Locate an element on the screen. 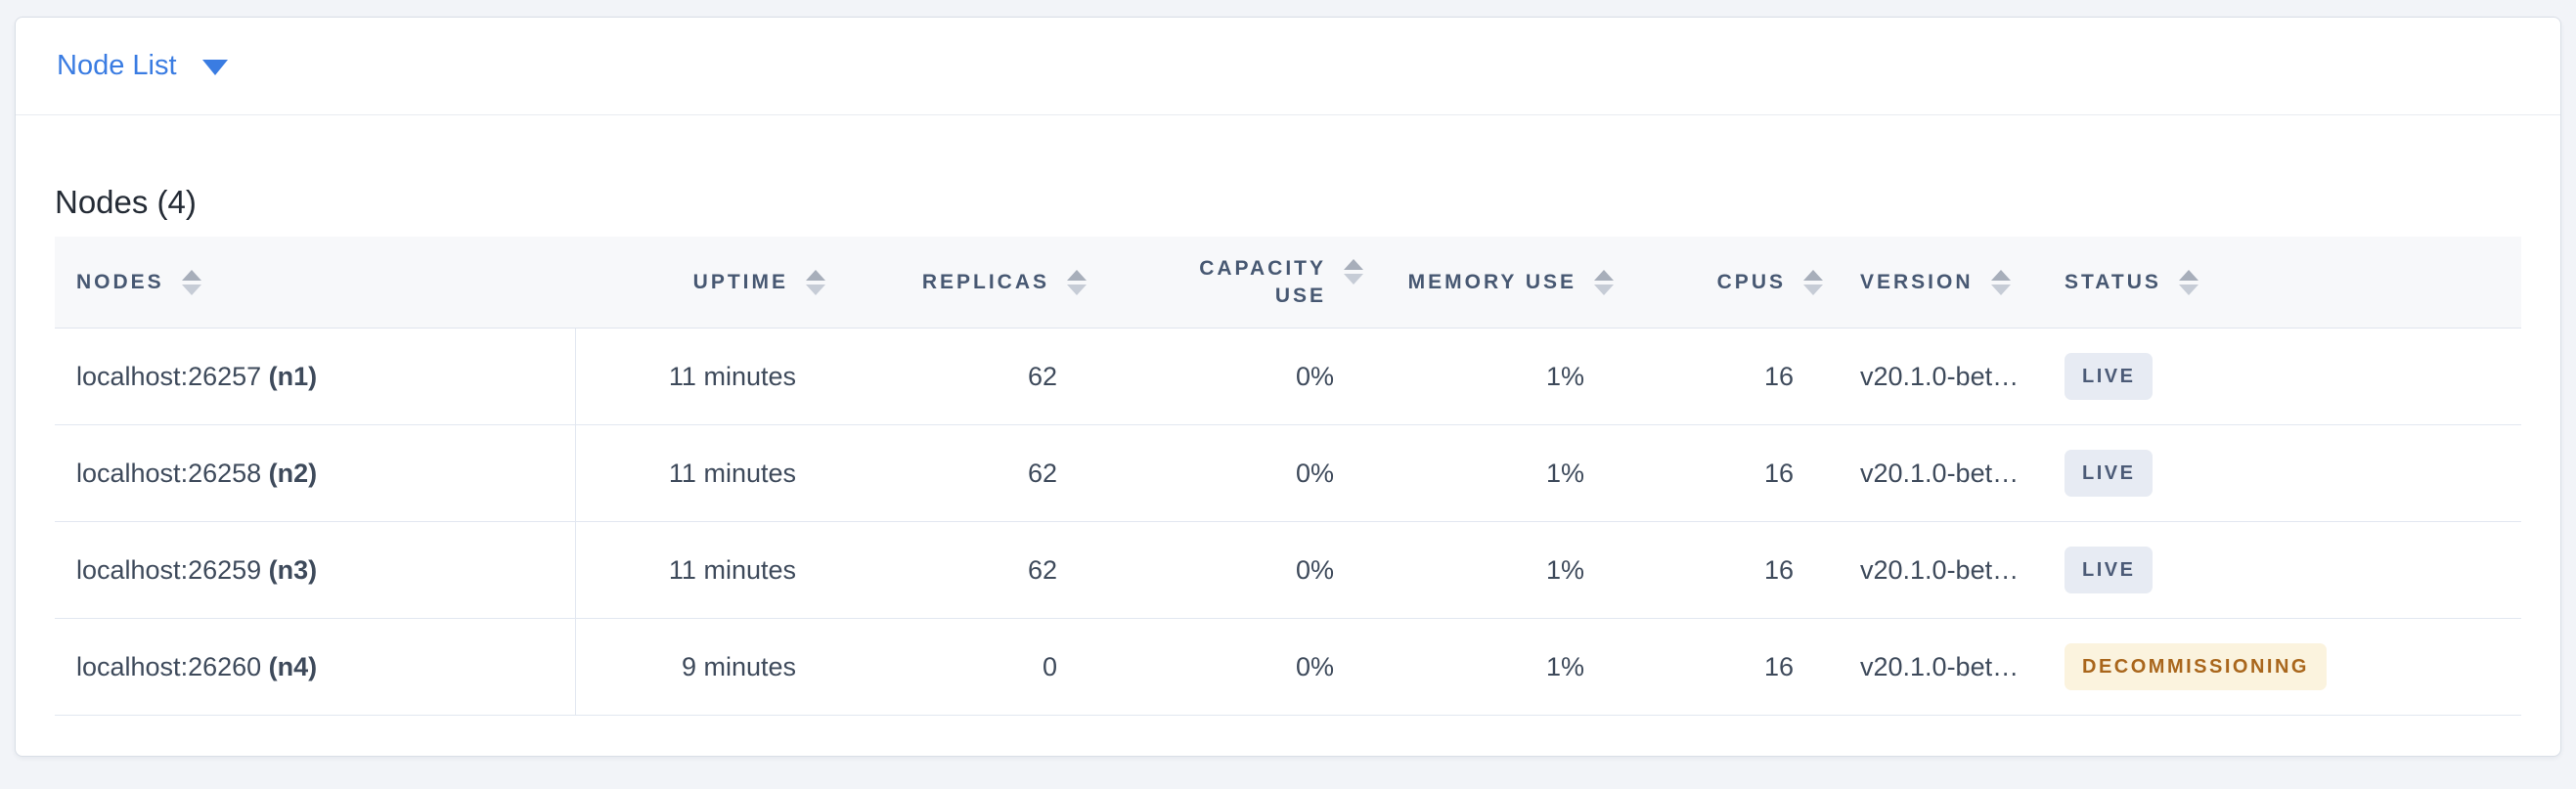 This screenshot has height=789, width=2576. node-address-cell: localhost:26257 (n1) is located at coordinates (315, 377).